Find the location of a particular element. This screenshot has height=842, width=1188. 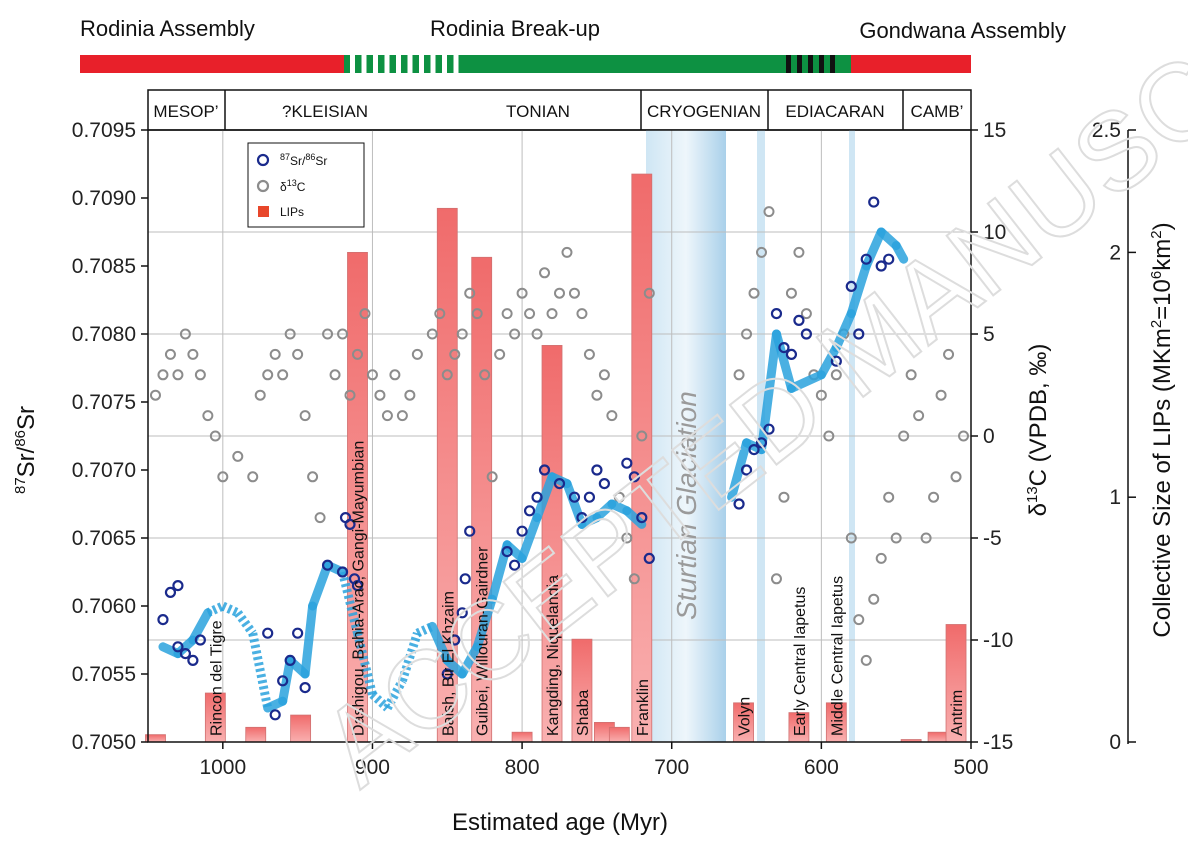

lip-label: Guibei, Willouran-Gairdner is located at coordinates (483, 641).